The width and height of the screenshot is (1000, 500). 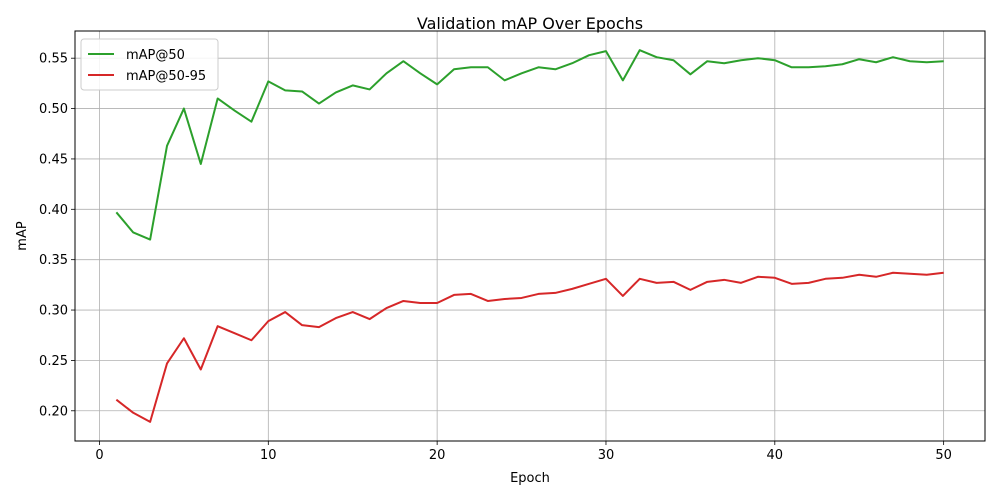 I want to click on y-tick-label: 0.55, so click(x=53, y=59).